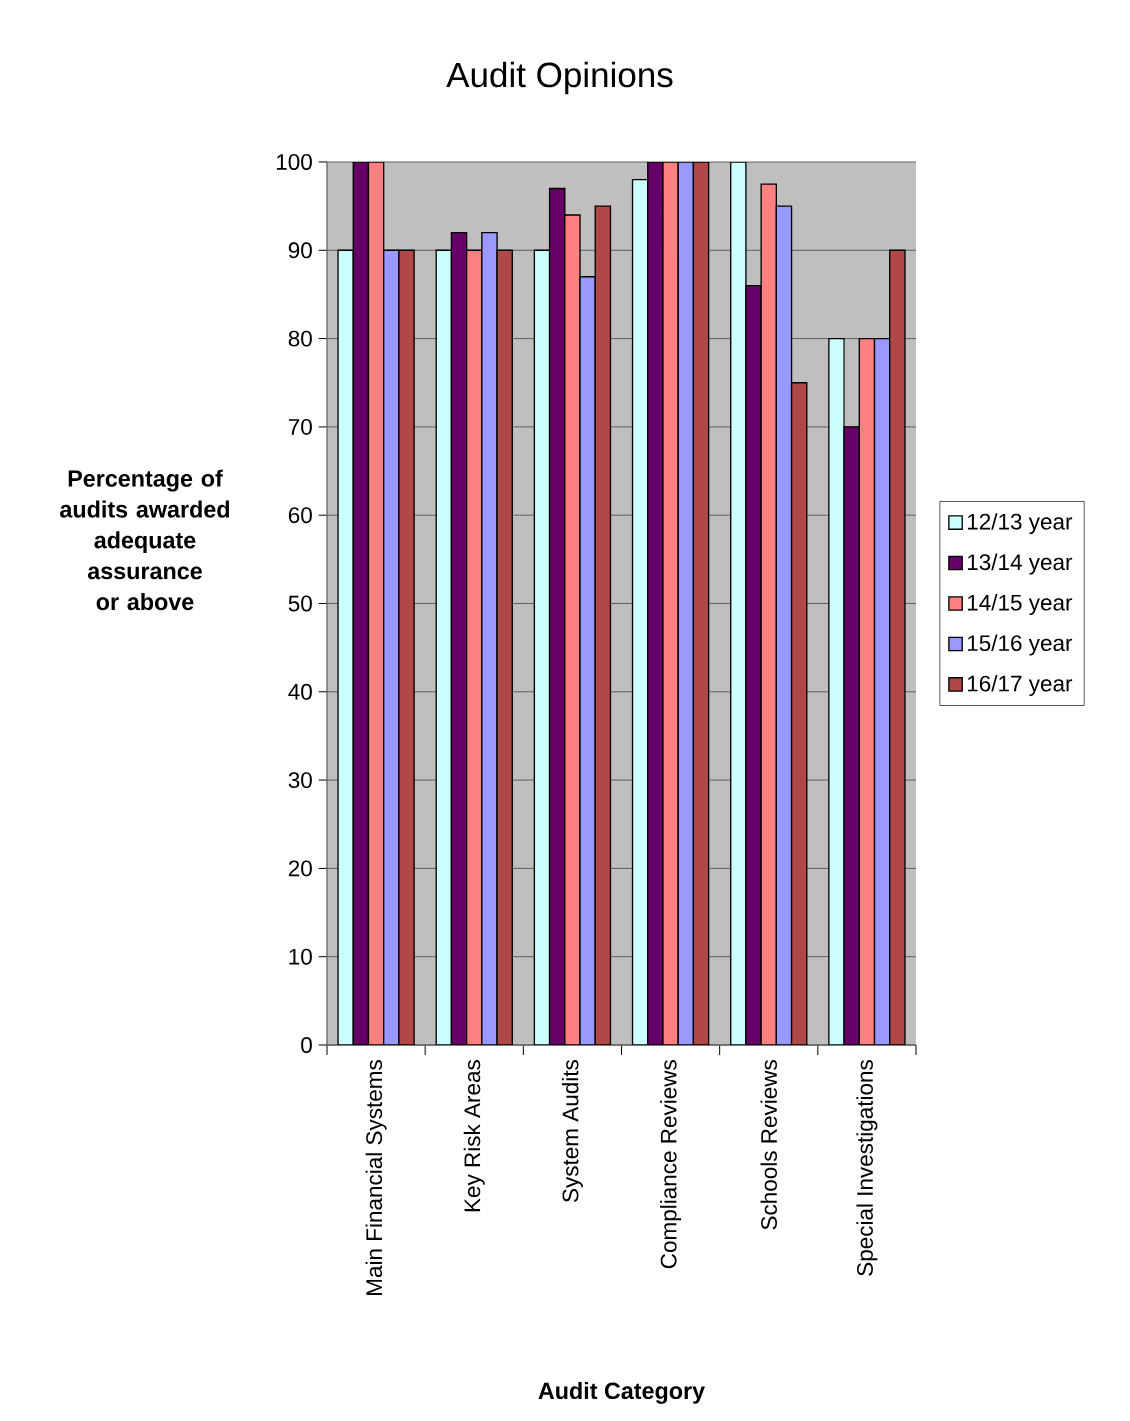 This screenshot has width=1130, height=1421. What do you see at coordinates (376, 1177) in the screenshot?
I see `x-tick-label: Main Financial Systems` at bounding box center [376, 1177].